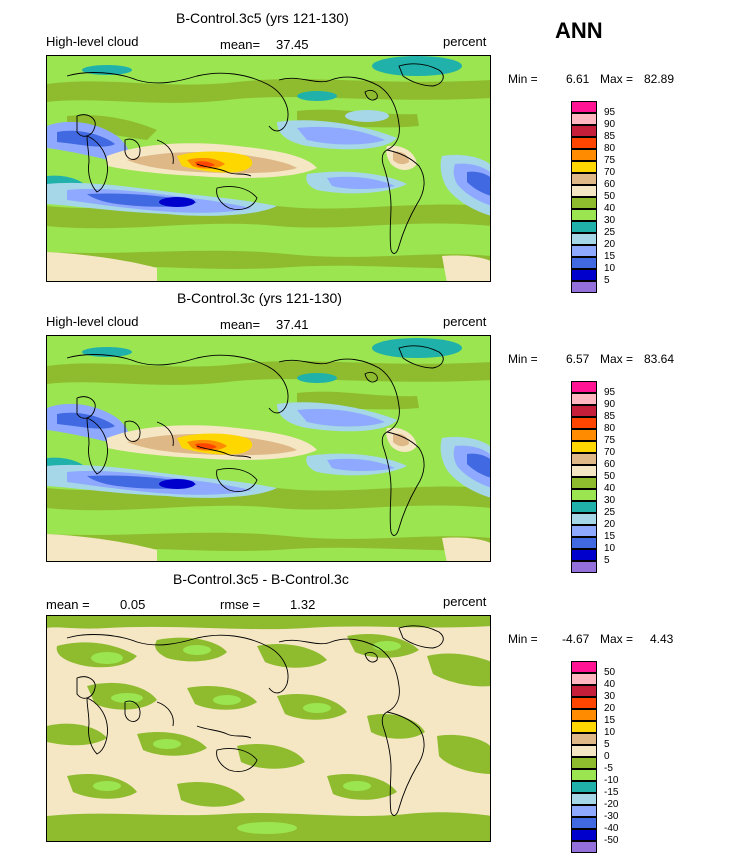 This screenshot has width=733, height=853. I want to click on panel2-colorbar-label-5: 70, so click(610, 452).